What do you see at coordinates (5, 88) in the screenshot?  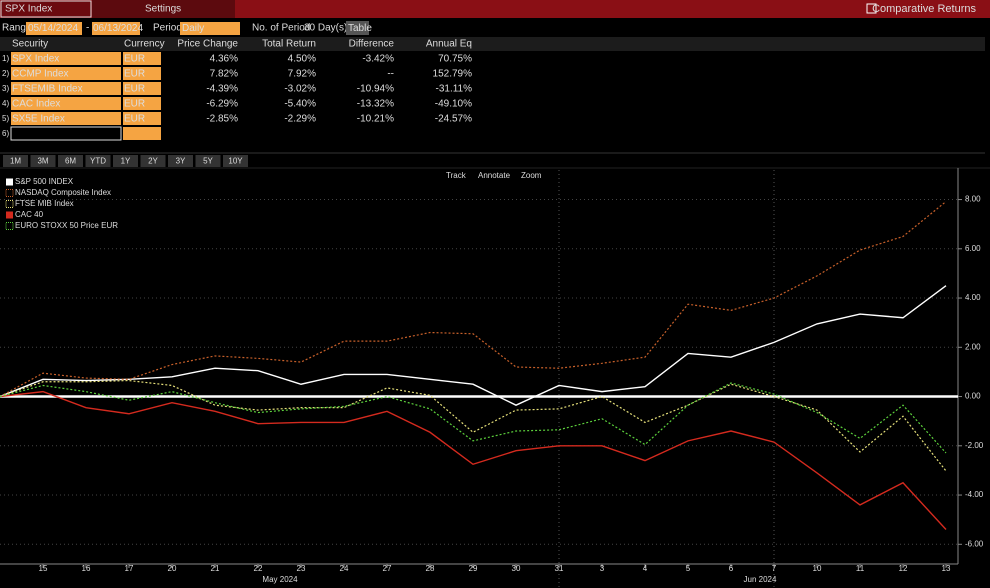 I see `row-number: 3)` at bounding box center [5, 88].